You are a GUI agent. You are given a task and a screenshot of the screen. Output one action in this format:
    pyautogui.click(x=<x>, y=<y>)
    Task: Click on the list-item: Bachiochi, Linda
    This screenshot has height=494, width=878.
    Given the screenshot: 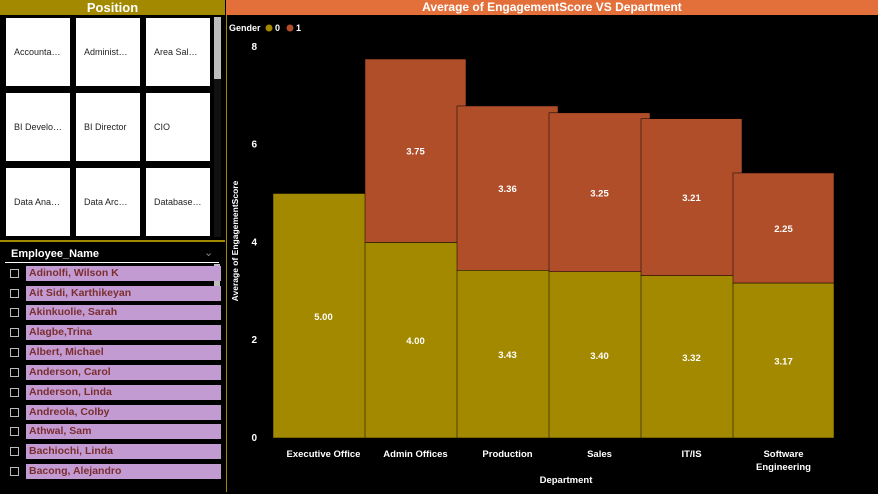 What is the action you would take?
    pyautogui.click(x=115, y=452)
    